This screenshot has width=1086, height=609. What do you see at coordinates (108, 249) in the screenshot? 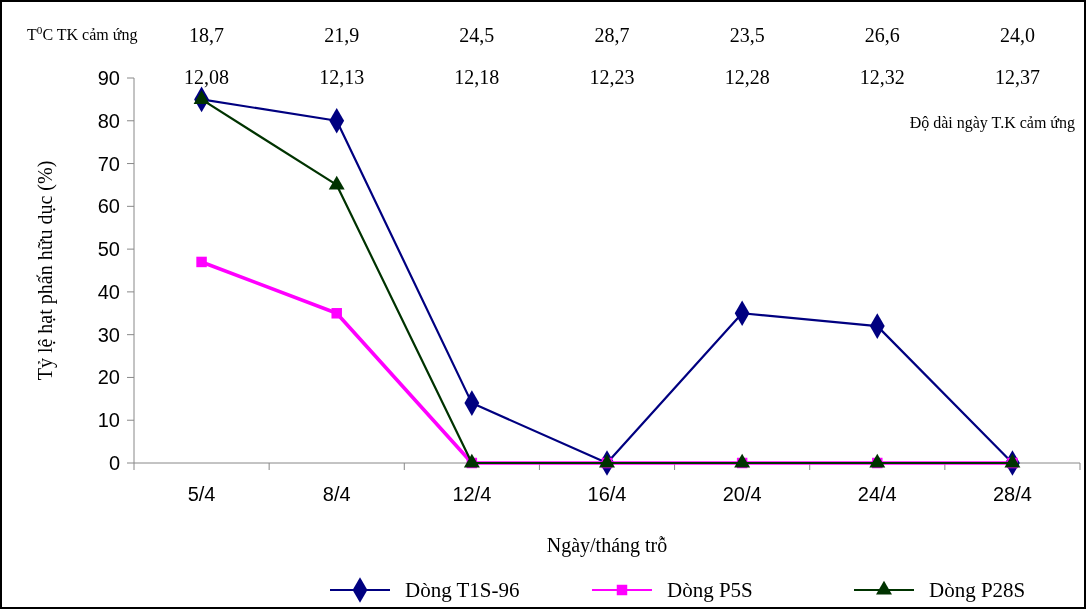
I see `y-tick-label: 50` at bounding box center [108, 249].